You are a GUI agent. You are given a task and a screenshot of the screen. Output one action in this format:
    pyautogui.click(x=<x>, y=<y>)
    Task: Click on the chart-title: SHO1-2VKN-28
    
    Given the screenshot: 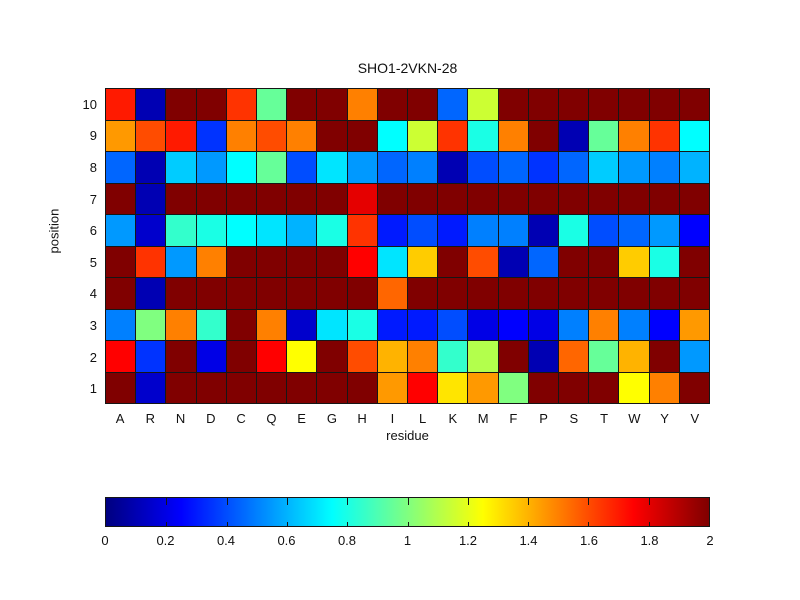 What is the action you would take?
    pyautogui.click(x=407, y=68)
    